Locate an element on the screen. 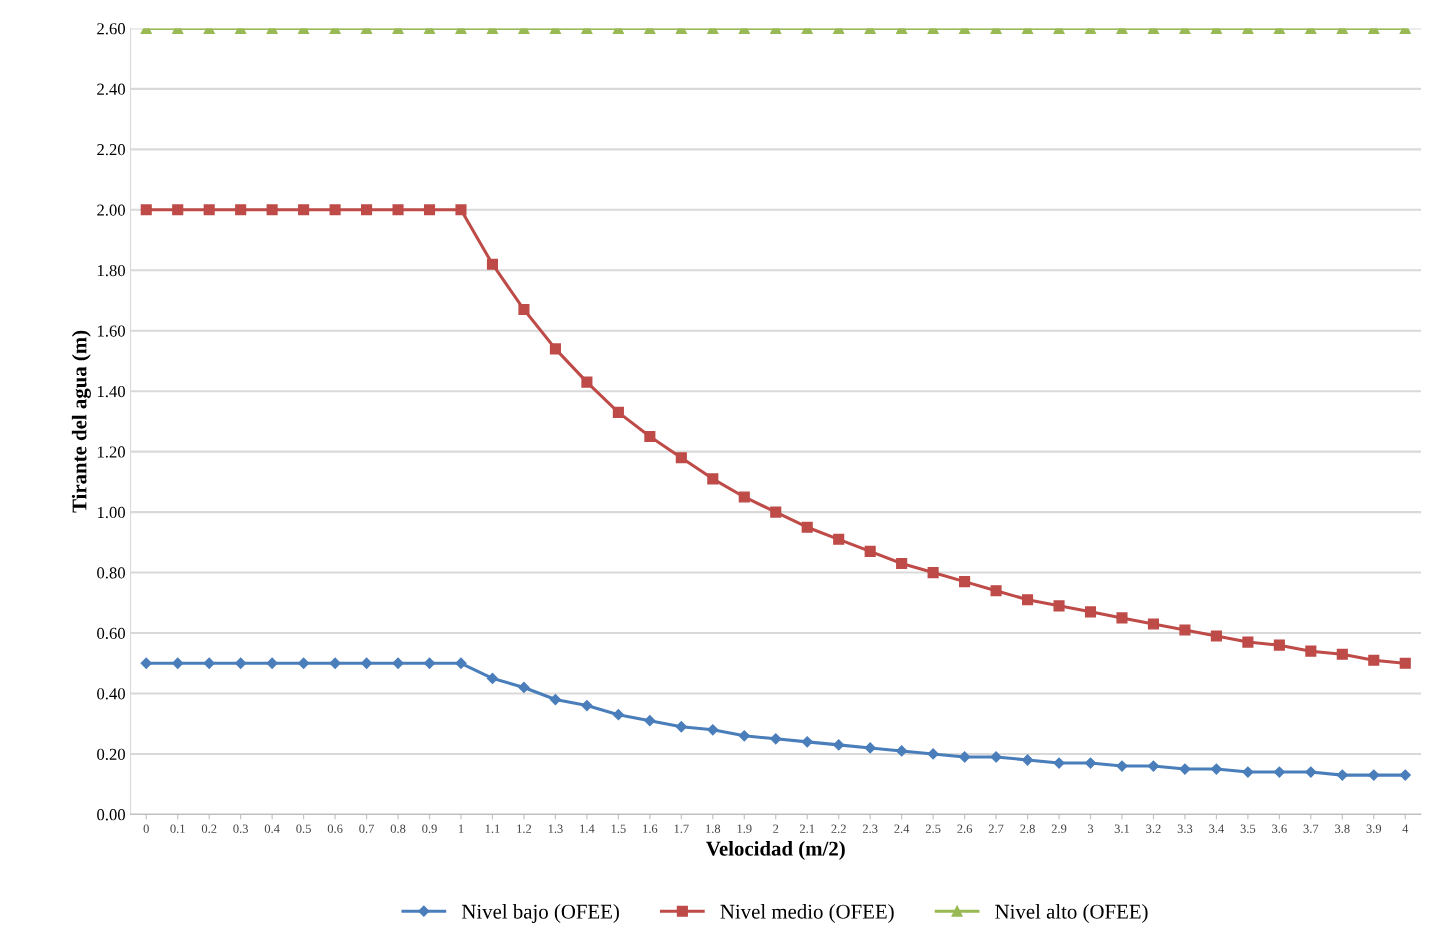  x-tick-label: 1.5 is located at coordinates (618, 828).